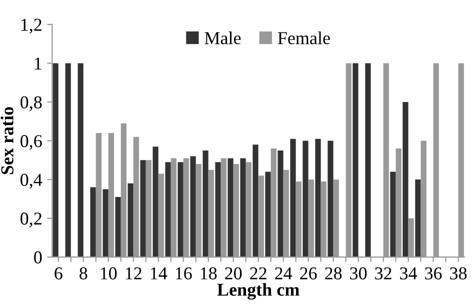 The width and height of the screenshot is (474, 306). Describe the element at coordinates (31, 181) in the screenshot. I see `y-tick-label: 0,4` at that location.